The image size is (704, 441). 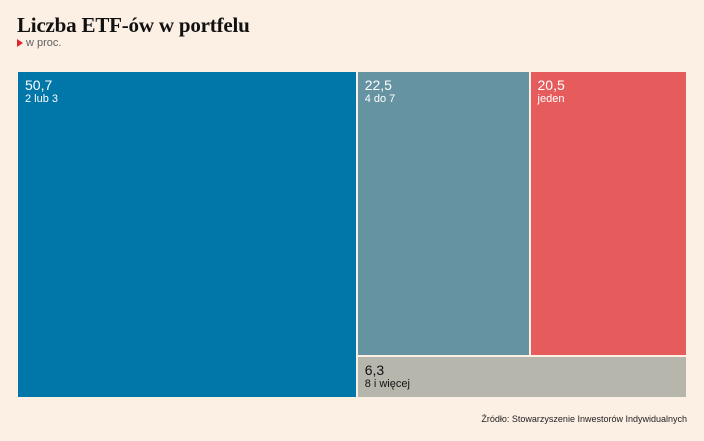 I want to click on triangle-marker-icon, so click(x=20, y=43).